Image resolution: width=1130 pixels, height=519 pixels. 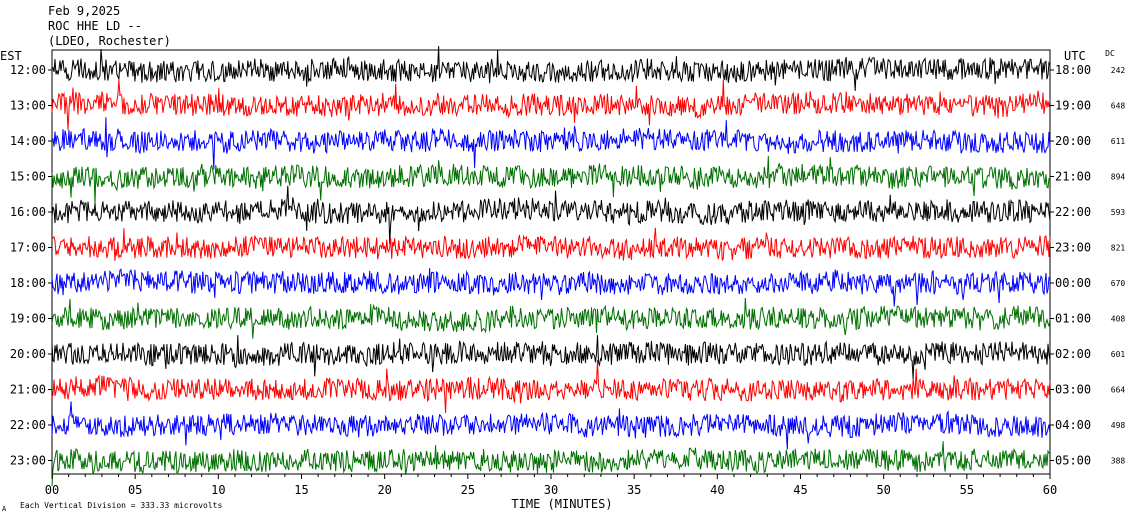 What do you see at coordinates (551, 490) in the screenshot?
I see `x-tick-label: 30` at bounding box center [551, 490].